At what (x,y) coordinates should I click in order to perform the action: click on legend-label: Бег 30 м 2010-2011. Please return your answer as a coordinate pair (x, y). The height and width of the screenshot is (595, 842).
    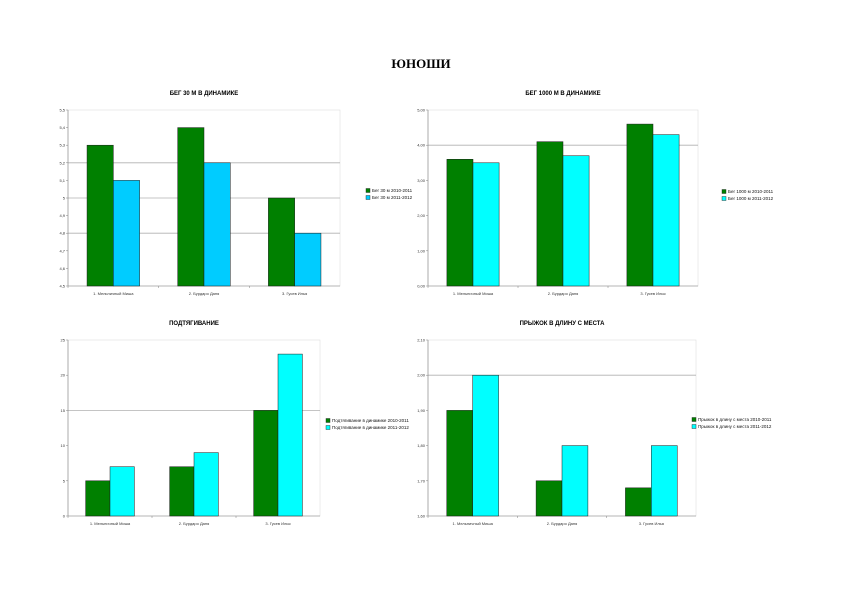
    Looking at the image, I should click on (392, 190).